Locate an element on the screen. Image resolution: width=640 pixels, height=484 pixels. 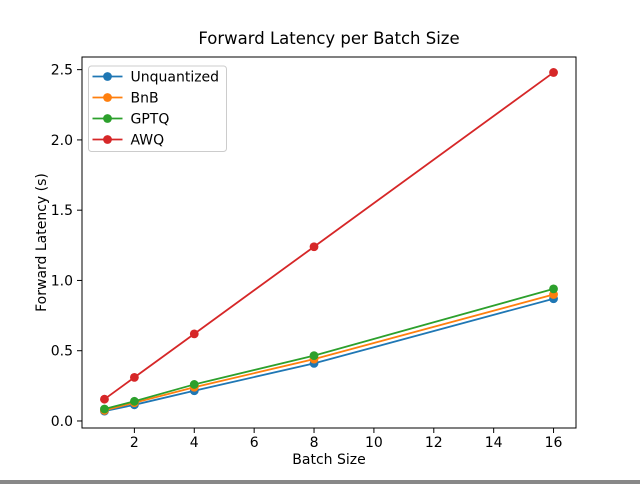
chart-title: Forward Latency per Batch Size is located at coordinates (328, 38).